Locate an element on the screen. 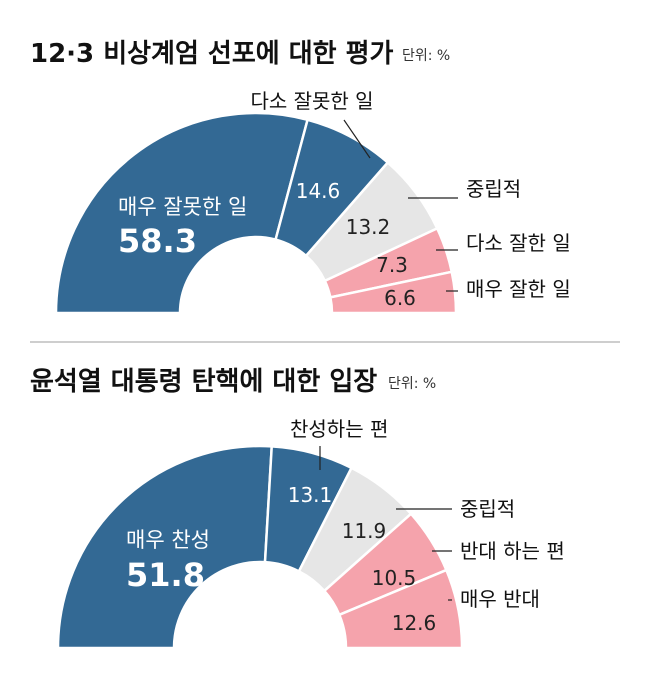 The image size is (658, 684). chart-2-category-label-5: 매우 반대 is located at coordinates (500, 599).